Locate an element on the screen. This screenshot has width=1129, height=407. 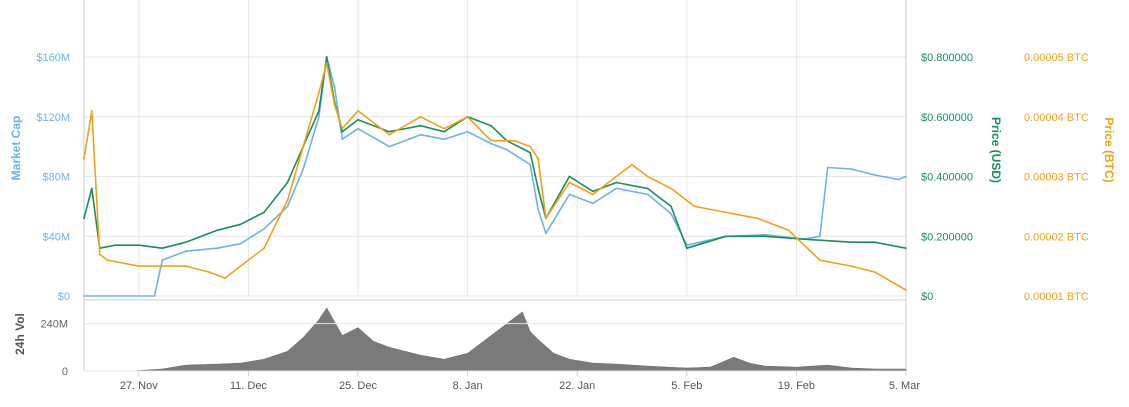
market-cap-tick-label: $0 is located at coordinates (64, 297).